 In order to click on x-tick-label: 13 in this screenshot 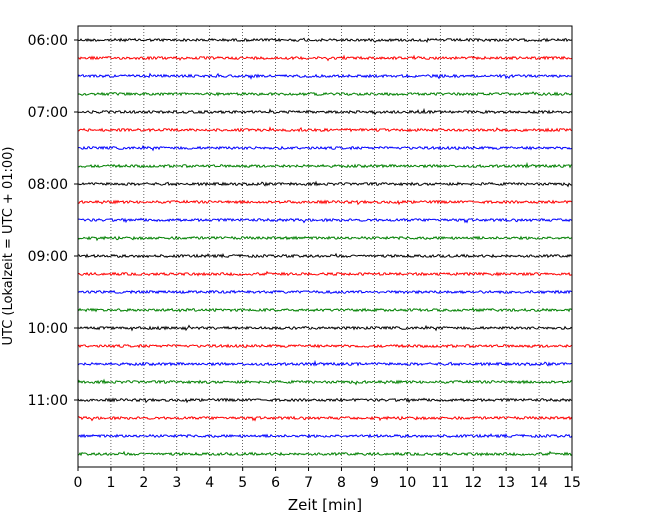, I will do `click(506, 483)`.